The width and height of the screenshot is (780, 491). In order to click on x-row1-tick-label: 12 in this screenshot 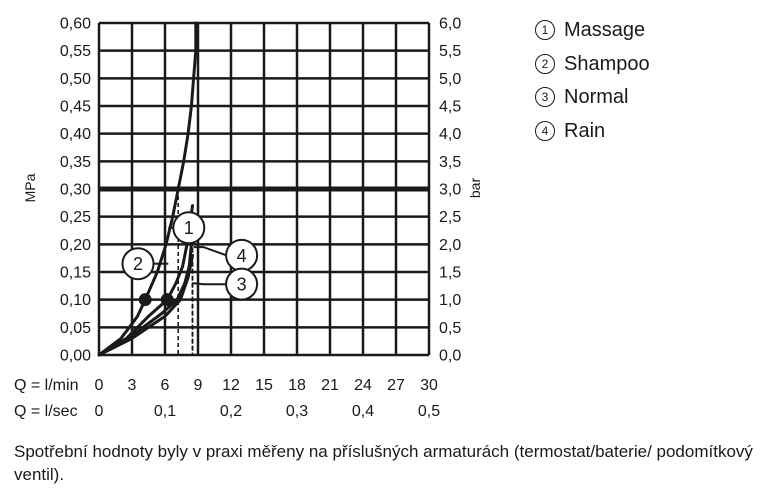, I will do `click(231, 385)`.